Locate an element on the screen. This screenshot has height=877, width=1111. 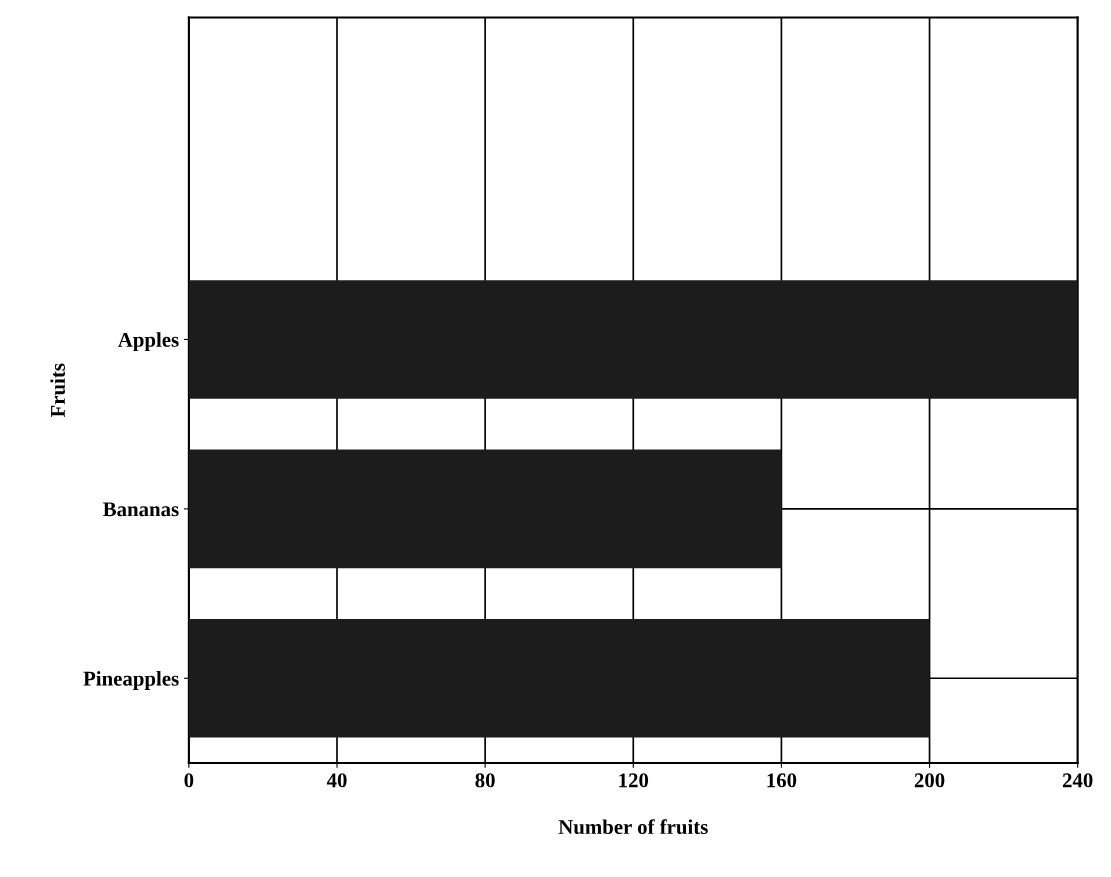
x-tick-label: 240 is located at coordinates (1077, 780).